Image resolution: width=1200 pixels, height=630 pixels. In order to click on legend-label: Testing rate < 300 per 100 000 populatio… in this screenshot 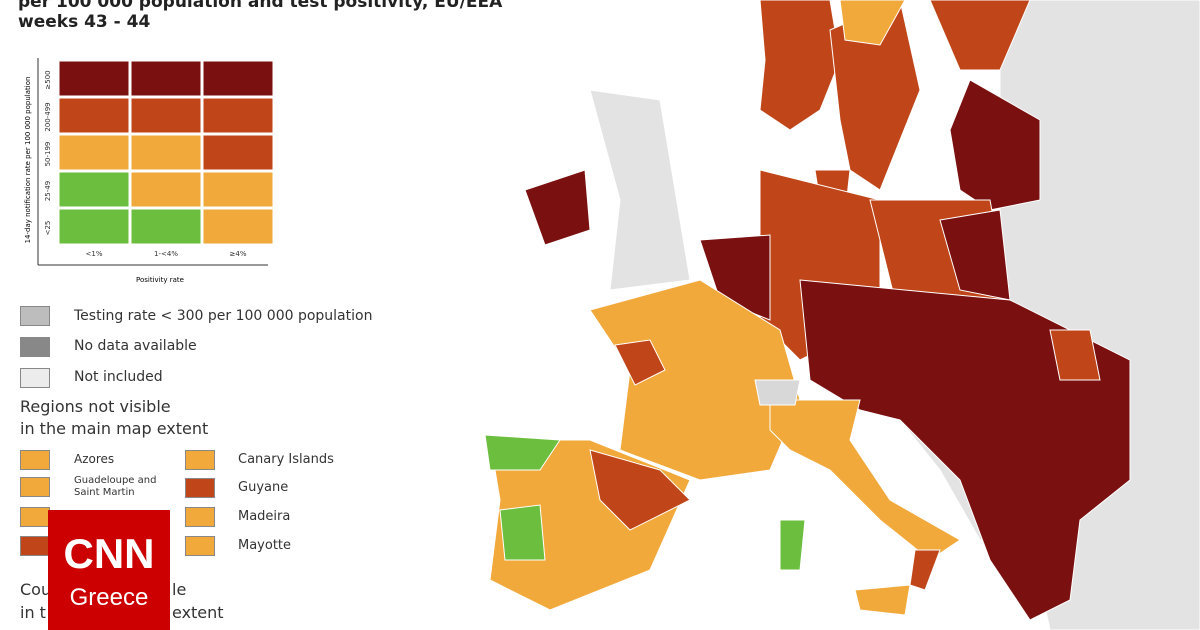, I will do `click(223, 316)`.